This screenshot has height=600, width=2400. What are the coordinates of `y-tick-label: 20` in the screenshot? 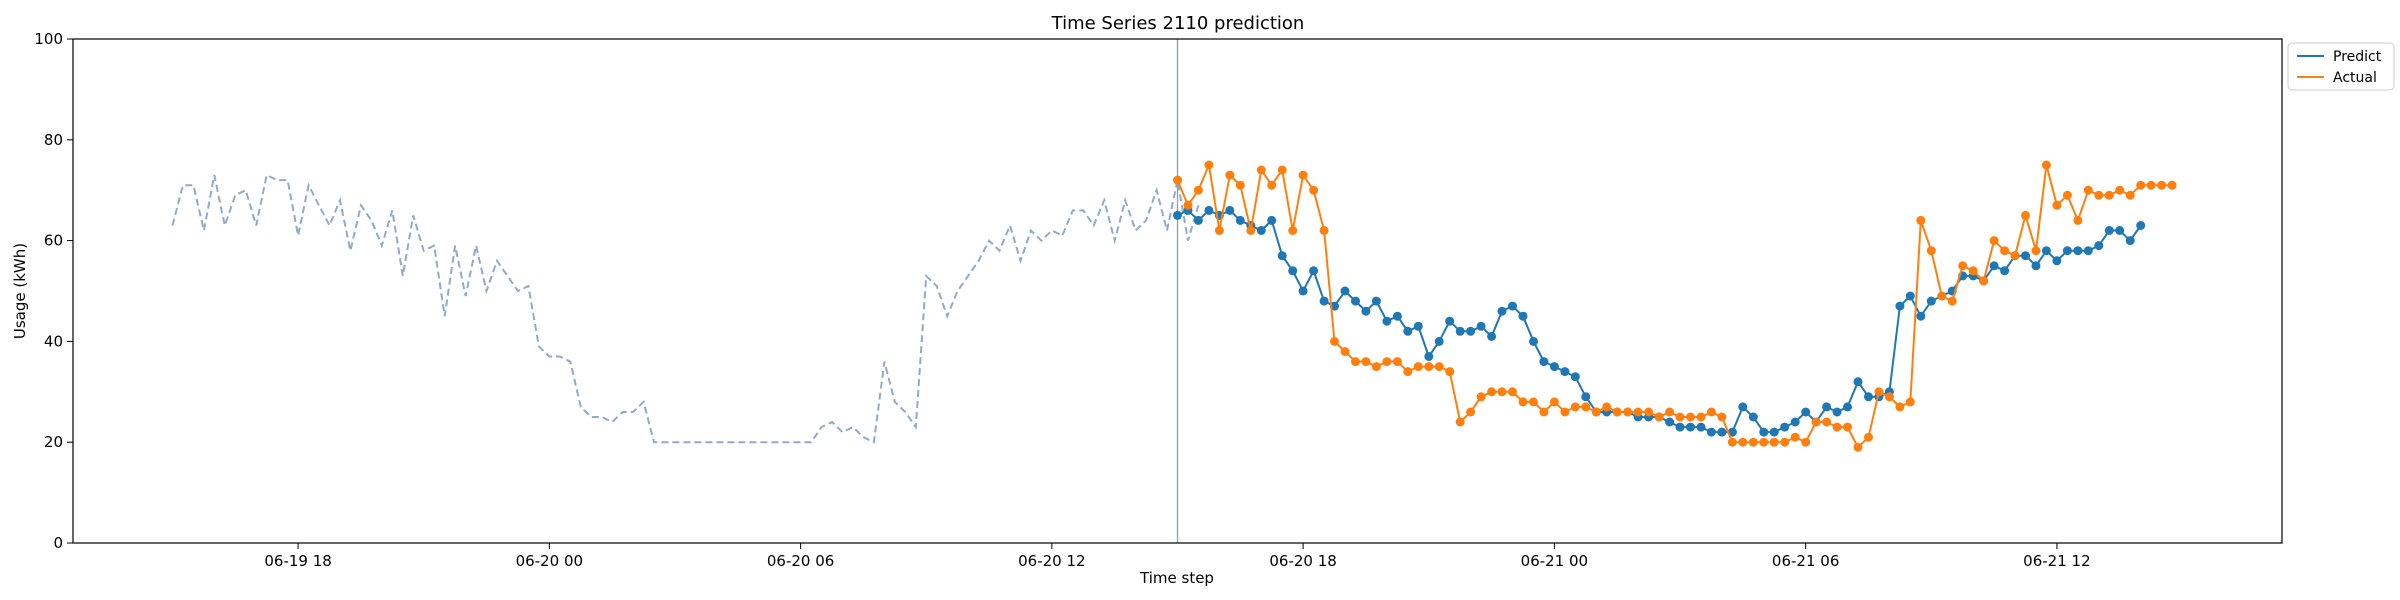 It's located at (53, 442).